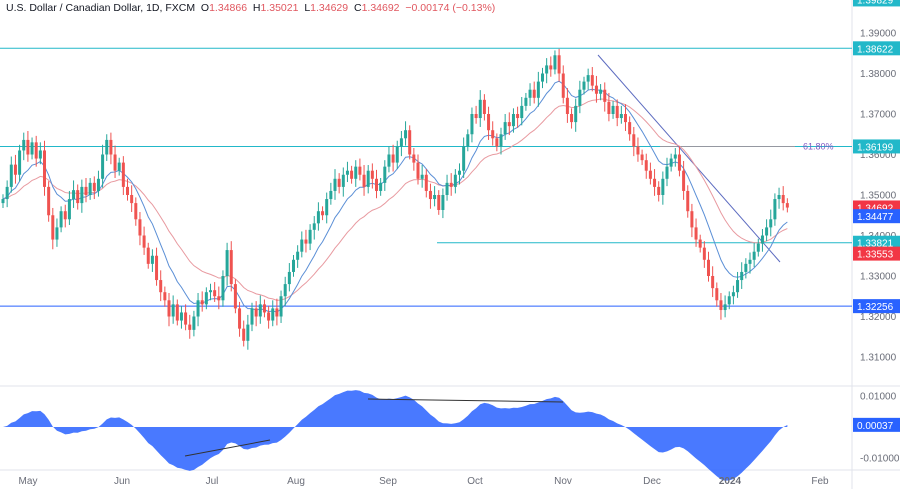 Image resolution: width=900 pixels, height=489 pixels. Describe the element at coordinates (818, 146) in the screenshot. I see `fib-label: 61.80%` at that location.